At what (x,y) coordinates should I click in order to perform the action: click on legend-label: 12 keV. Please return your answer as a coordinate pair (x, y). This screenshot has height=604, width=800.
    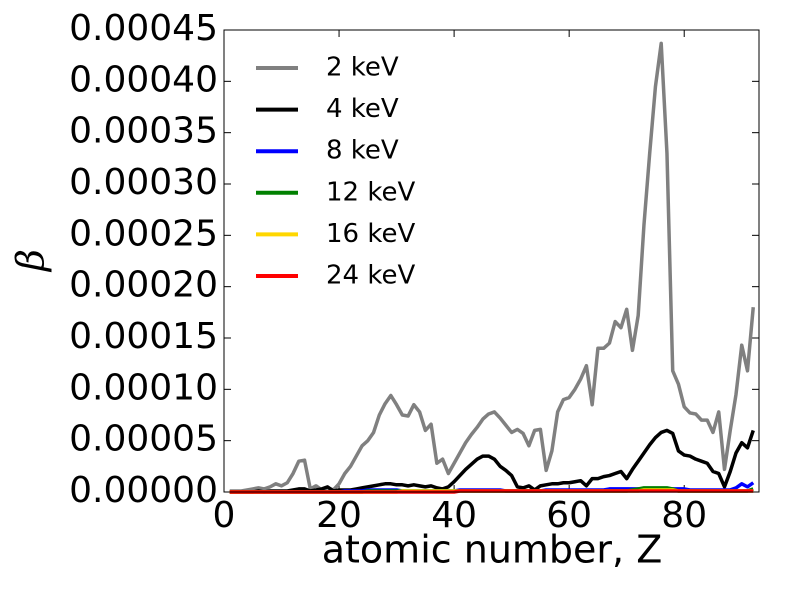
    Looking at the image, I should click on (370, 192).